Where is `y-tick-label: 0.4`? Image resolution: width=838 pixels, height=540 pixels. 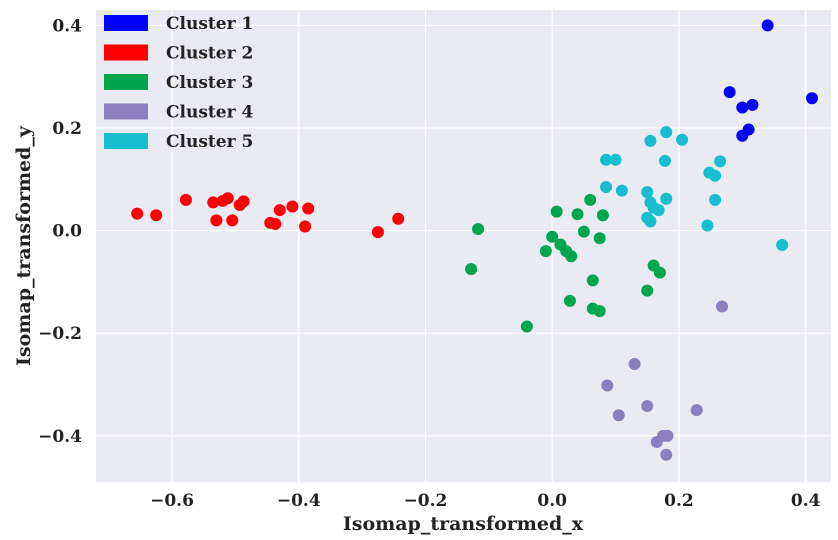
y-tick-label: 0.4 is located at coordinates (67, 26).